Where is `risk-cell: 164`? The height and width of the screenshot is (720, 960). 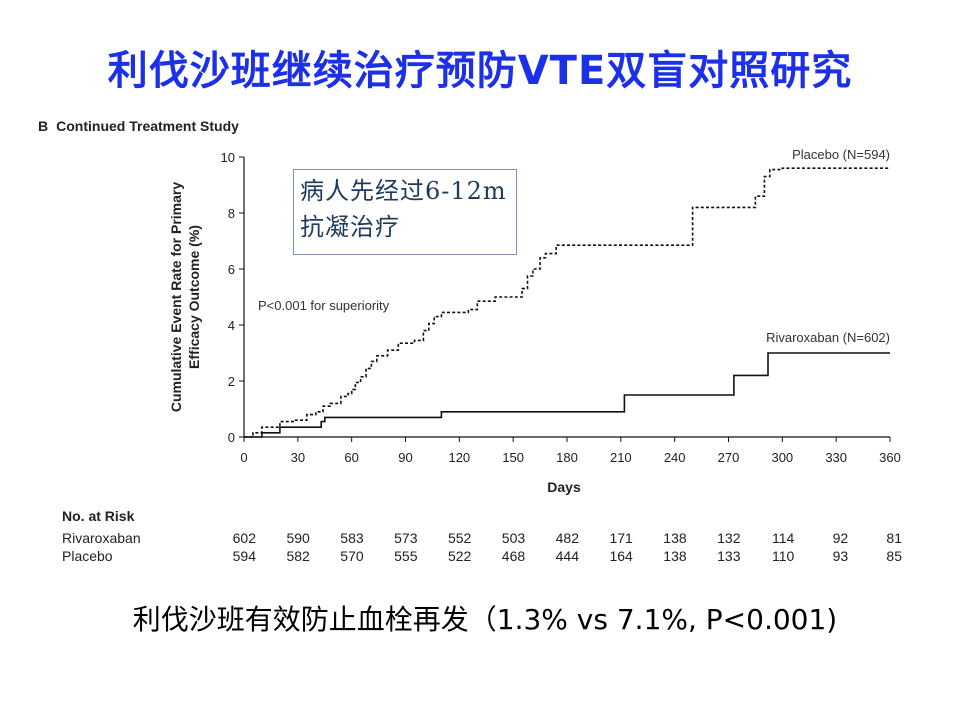
risk-cell: 164 is located at coordinates (621, 556).